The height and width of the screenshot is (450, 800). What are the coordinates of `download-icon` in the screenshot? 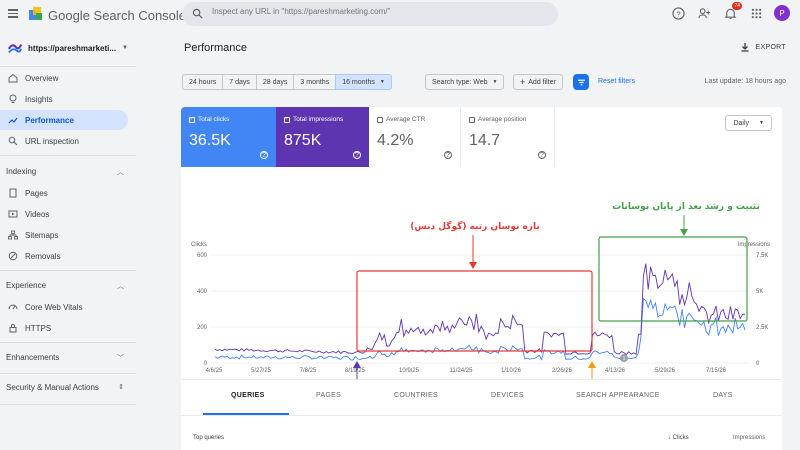 It's located at (745, 47).